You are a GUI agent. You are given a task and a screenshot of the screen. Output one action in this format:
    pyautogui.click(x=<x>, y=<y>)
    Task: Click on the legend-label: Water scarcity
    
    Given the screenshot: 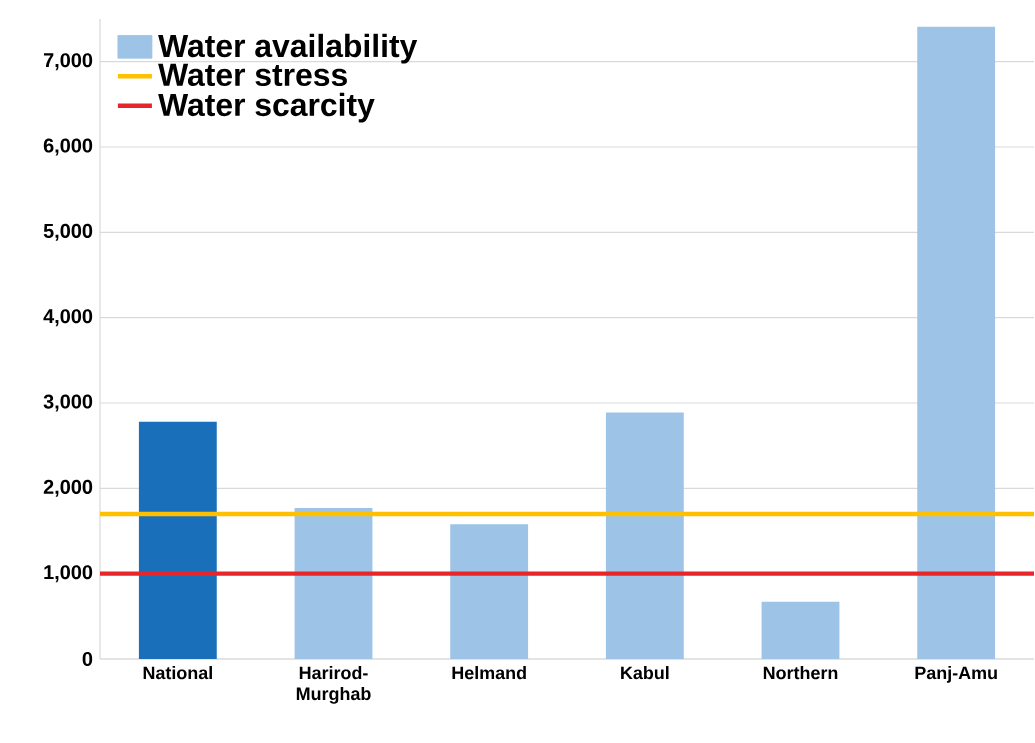 What is the action you would take?
    pyautogui.click(x=266, y=107)
    